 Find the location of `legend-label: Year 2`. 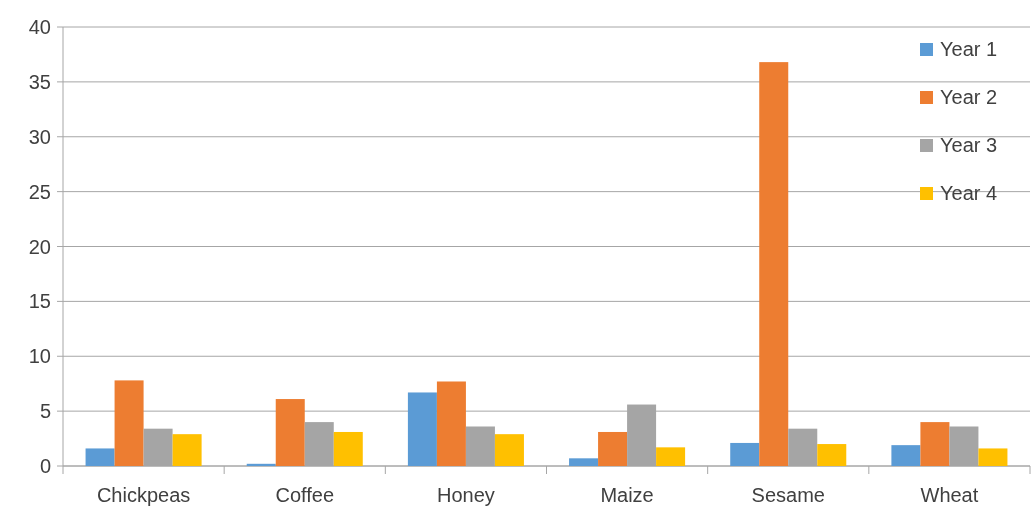

legend-label: Year 2 is located at coordinates (969, 97).